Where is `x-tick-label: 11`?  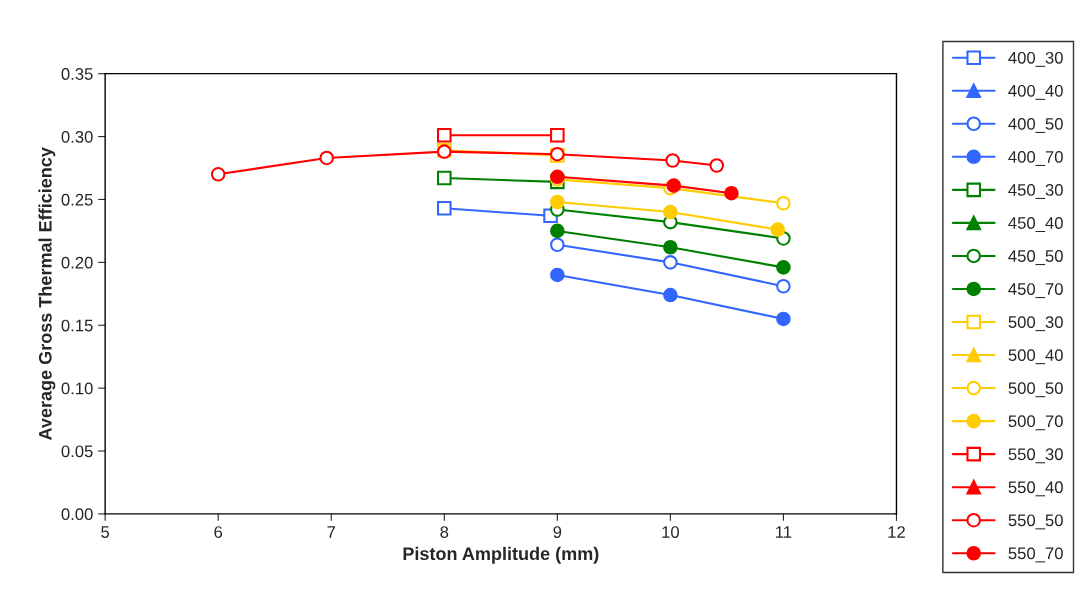 x-tick-label: 11 is located at coordinates (784, 532).